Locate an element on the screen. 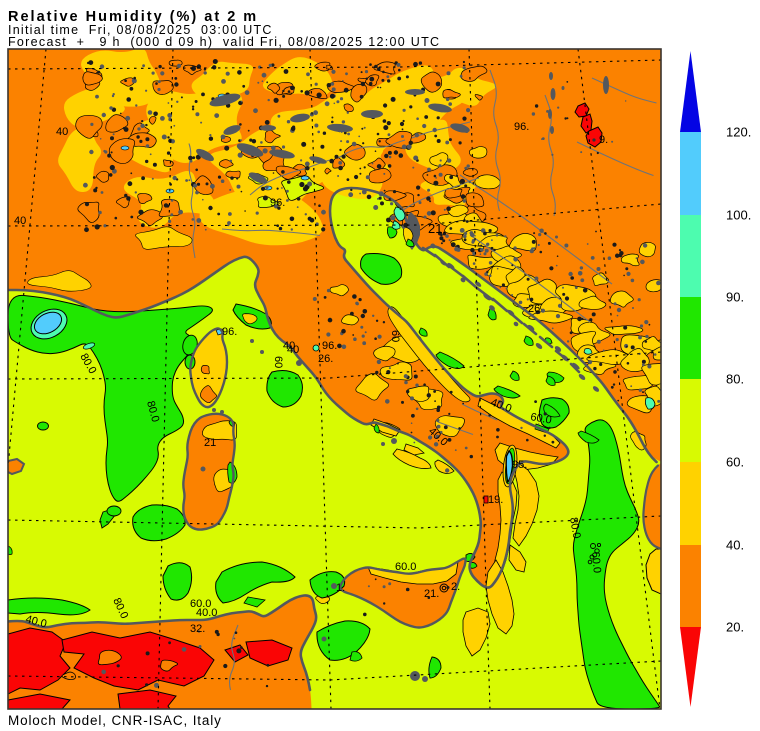 The image size is (760, 731). svg-text: 2. is located at coordinates (455, 587).